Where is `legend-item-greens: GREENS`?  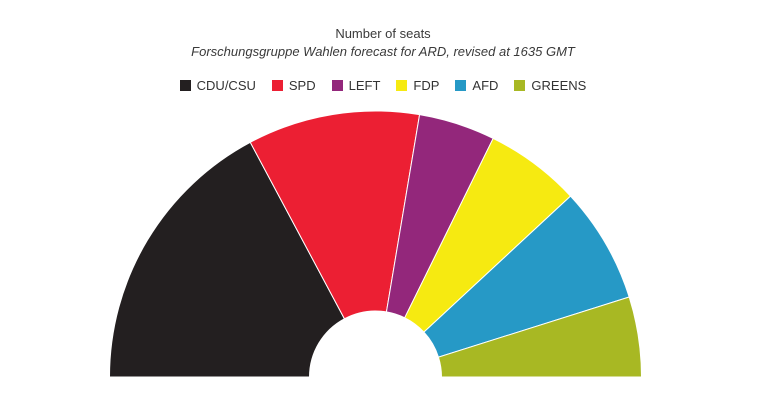 legend-item-greens: GREENS is located at coordinates (550, 85).